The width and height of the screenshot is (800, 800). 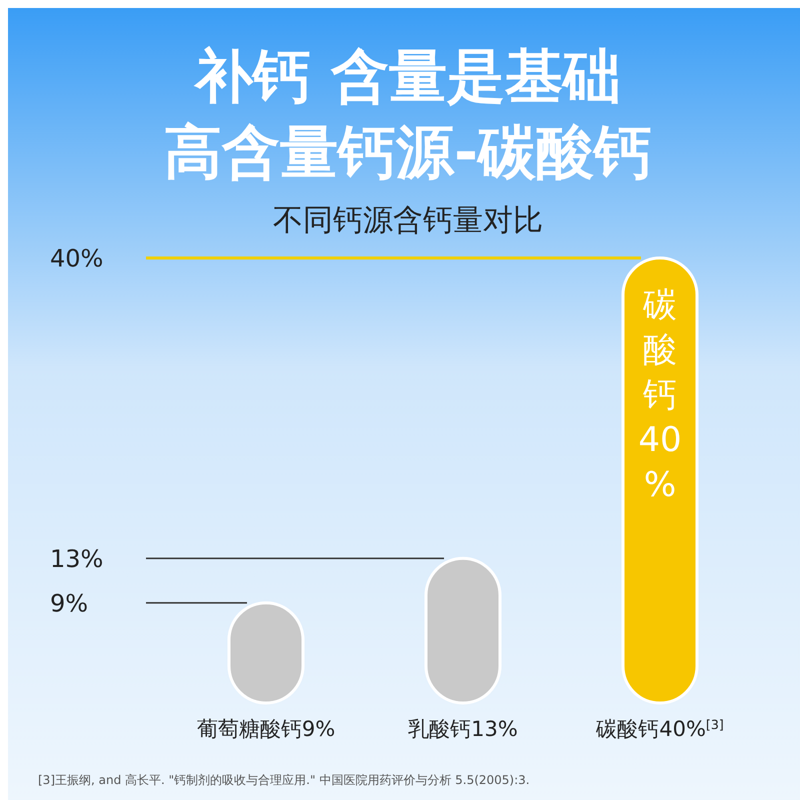 I want to click on bar, so click(x=660, y=480).